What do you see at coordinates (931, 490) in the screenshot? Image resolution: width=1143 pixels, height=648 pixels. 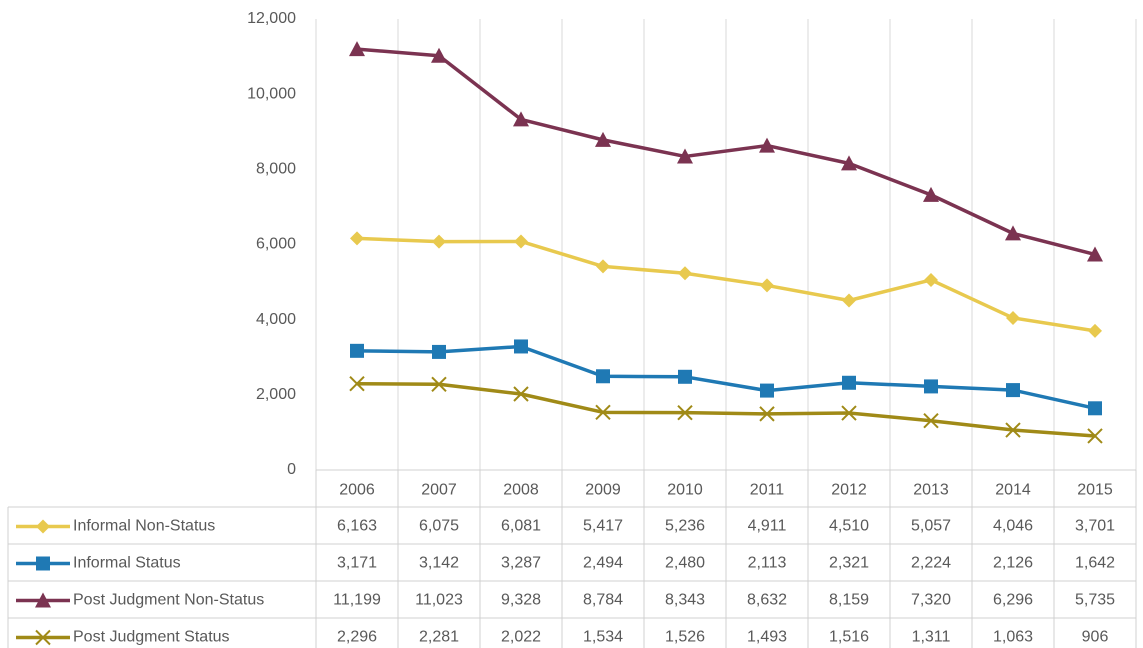 I see `x-tick-label: 2013` at bounding box center [931, 490].